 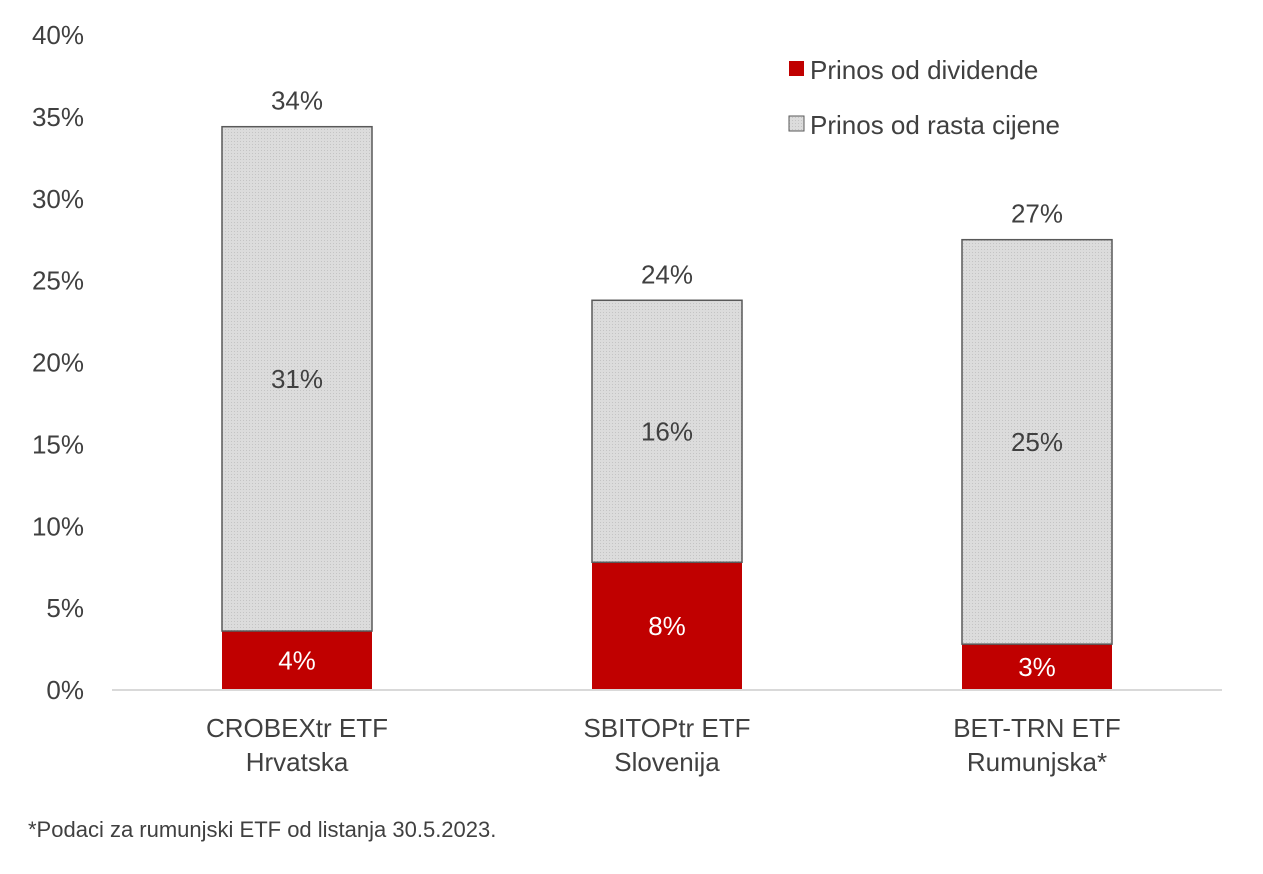 I want to click on y-tick-label: 0%, so click(x=65, y=690).